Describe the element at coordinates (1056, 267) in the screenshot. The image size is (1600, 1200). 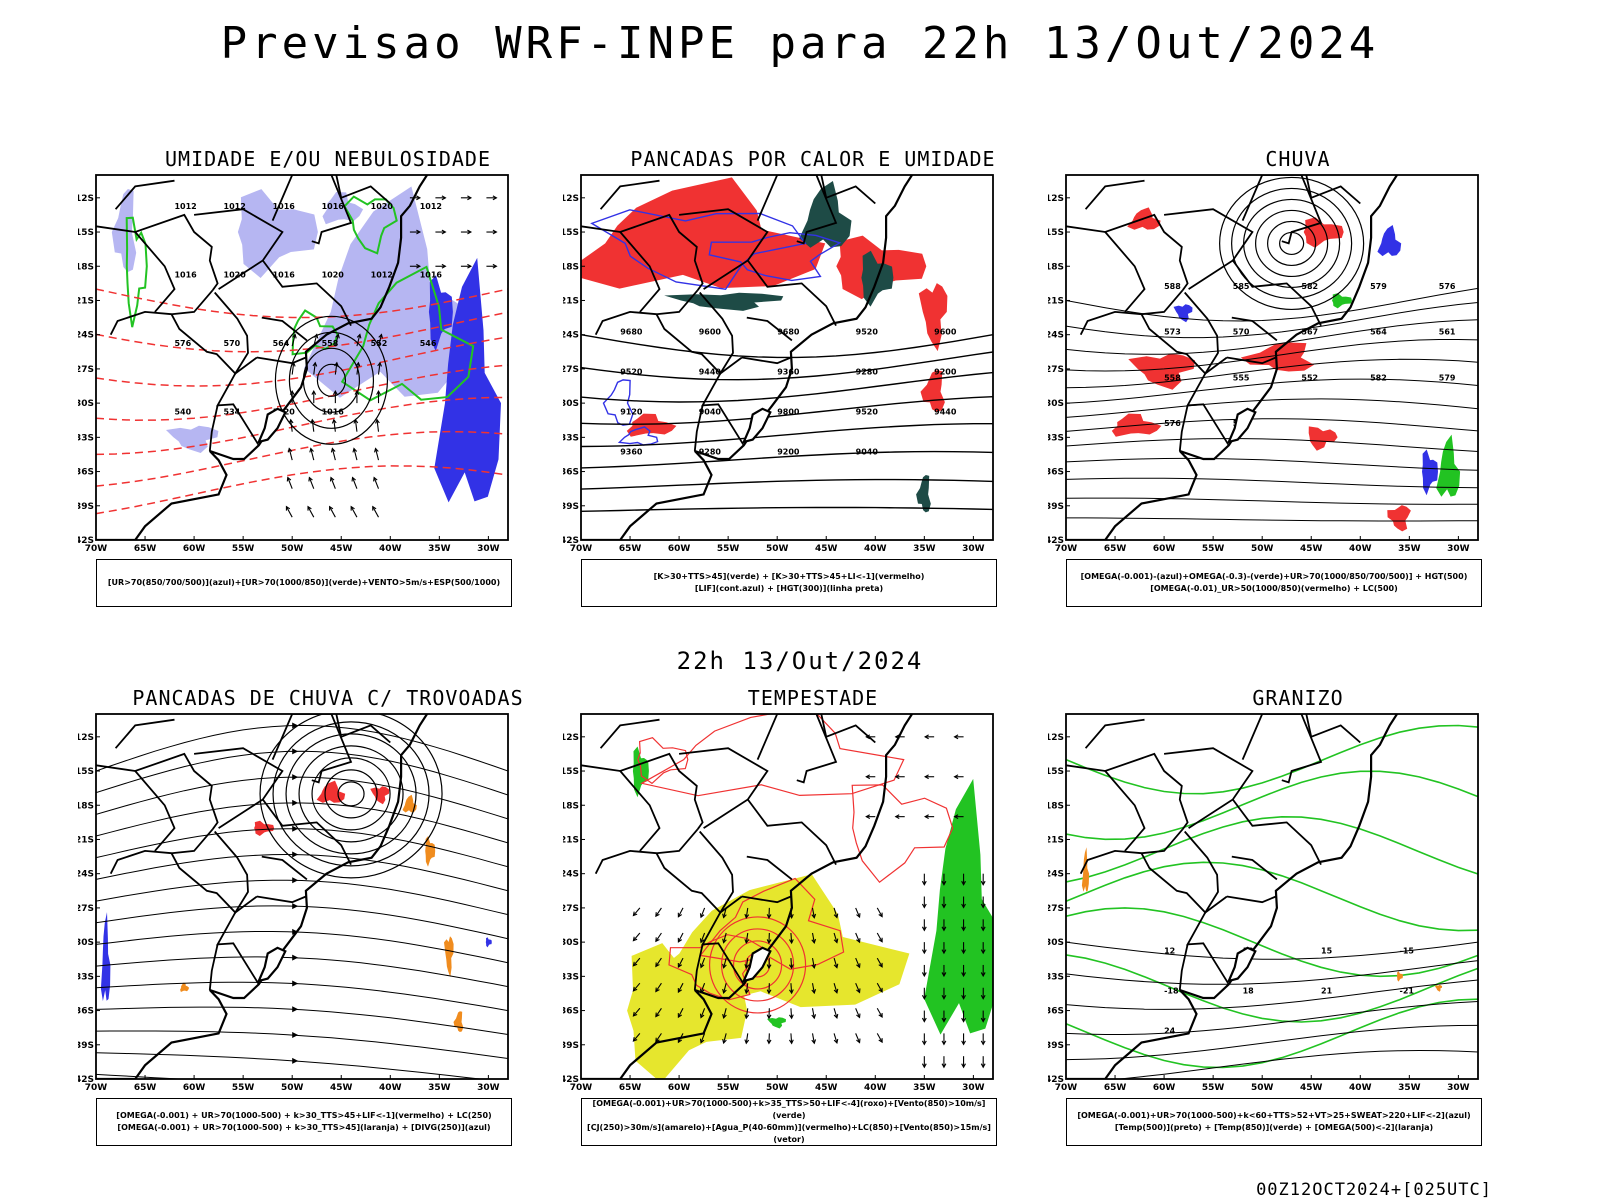
I see `lat-label: 18S` at that location.